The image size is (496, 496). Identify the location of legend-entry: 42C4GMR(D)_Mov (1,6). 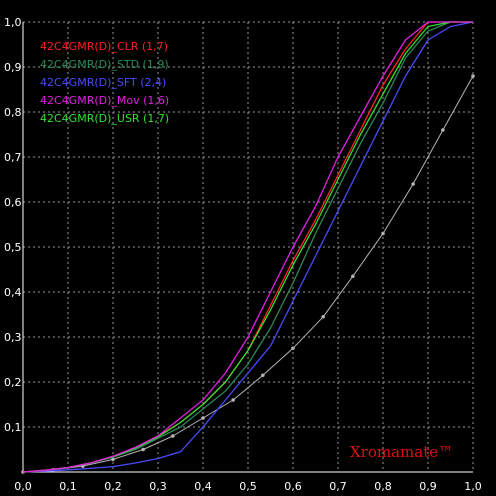
(104, 100).